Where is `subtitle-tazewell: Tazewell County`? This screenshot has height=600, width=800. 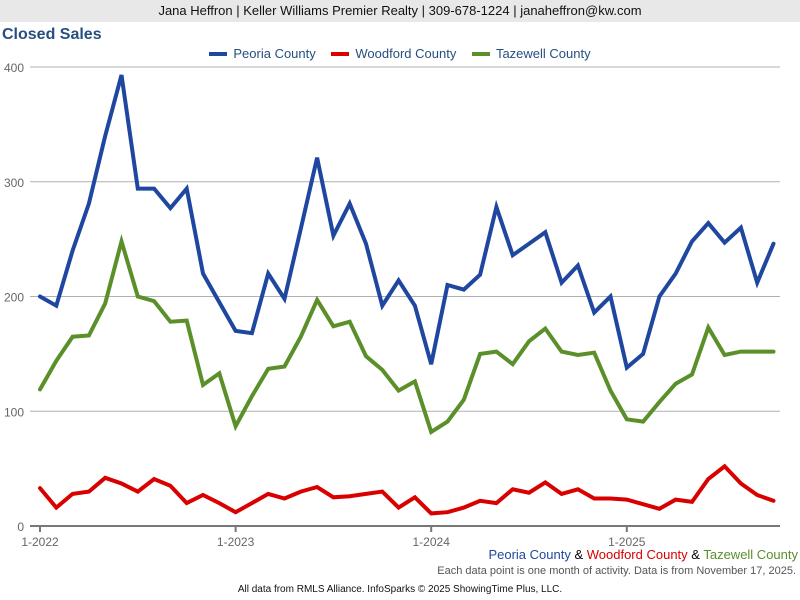
subtitle-tazewell: Tazewell County is located at coordinates (750, 554).